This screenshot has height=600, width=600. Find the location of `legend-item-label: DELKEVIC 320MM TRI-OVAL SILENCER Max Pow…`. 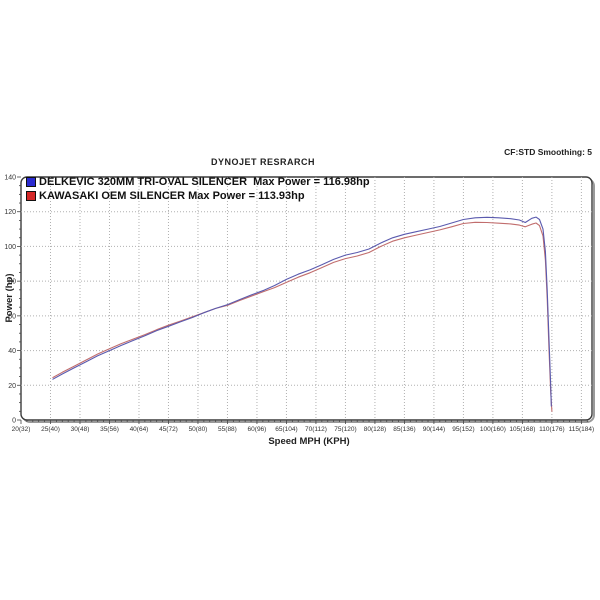

legend-item-label: DELKEVIC 320MM TRI-OVAL SILENCER Max Pow… is located at coordinates (204, 182).